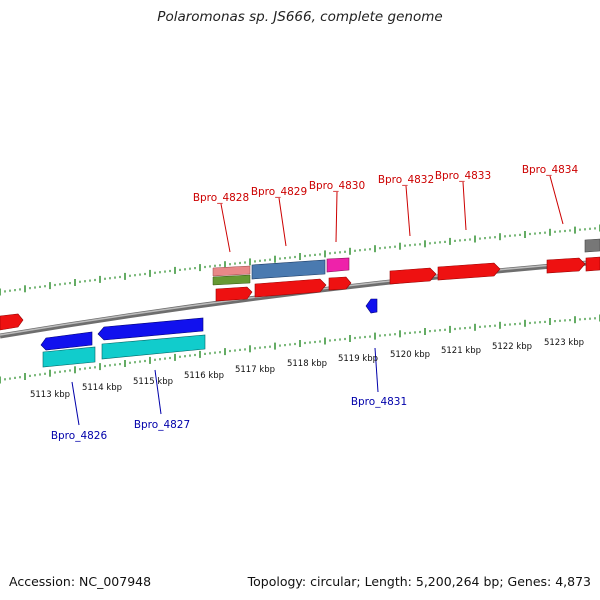 The width and height of the screenshot is (600, 600). Describe the element at coordinates (153, 382) in the screenshot. I see `kbp-label: 5115 kbp` at that location.